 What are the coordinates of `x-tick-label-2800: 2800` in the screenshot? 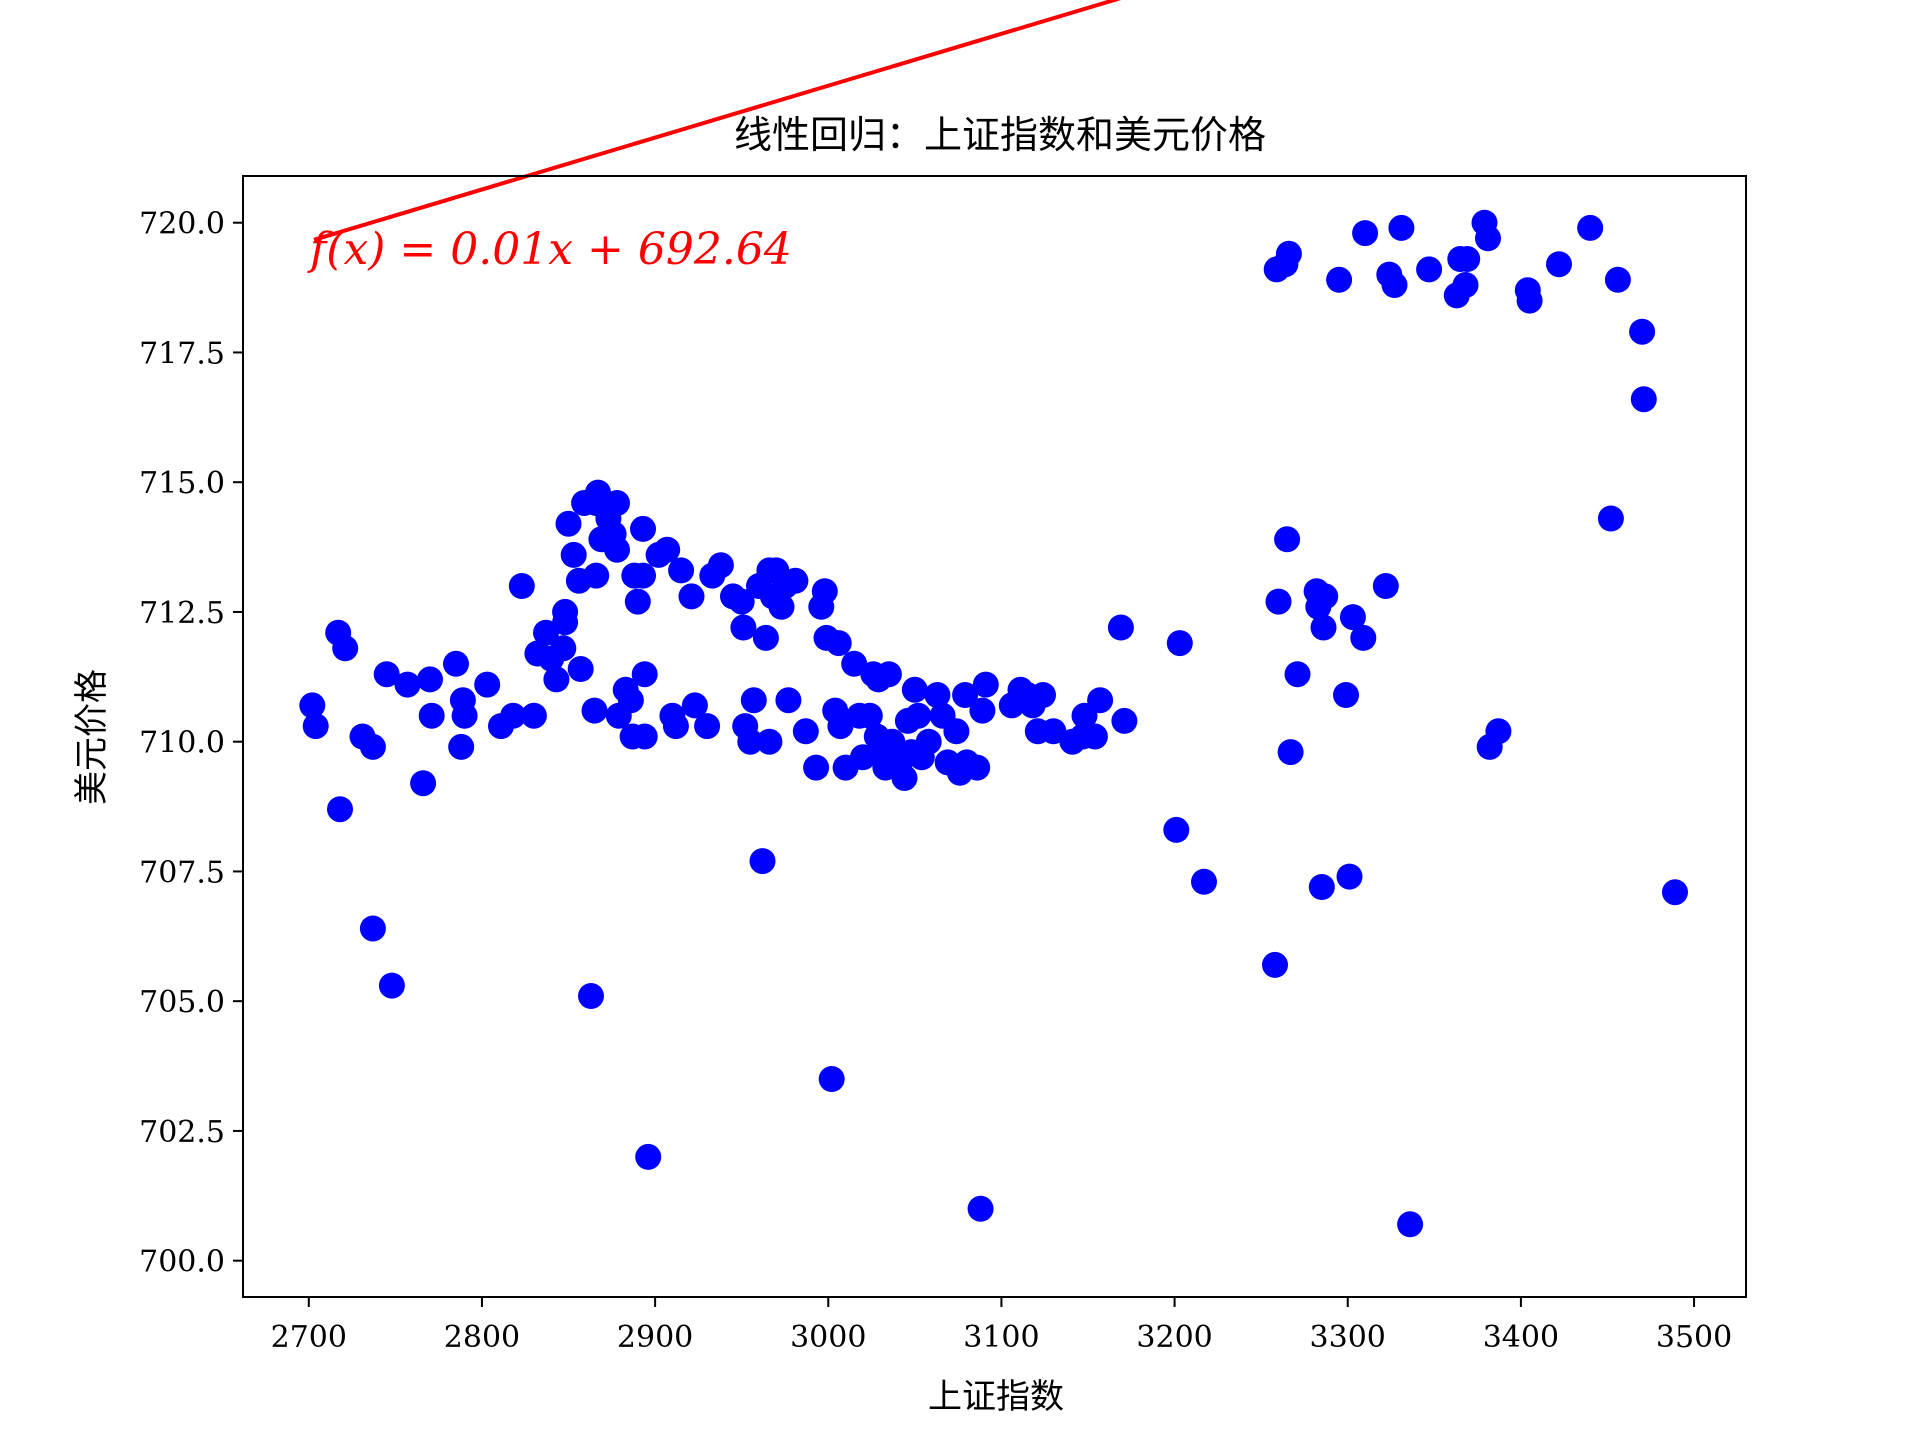 It's located at (482, 1337).